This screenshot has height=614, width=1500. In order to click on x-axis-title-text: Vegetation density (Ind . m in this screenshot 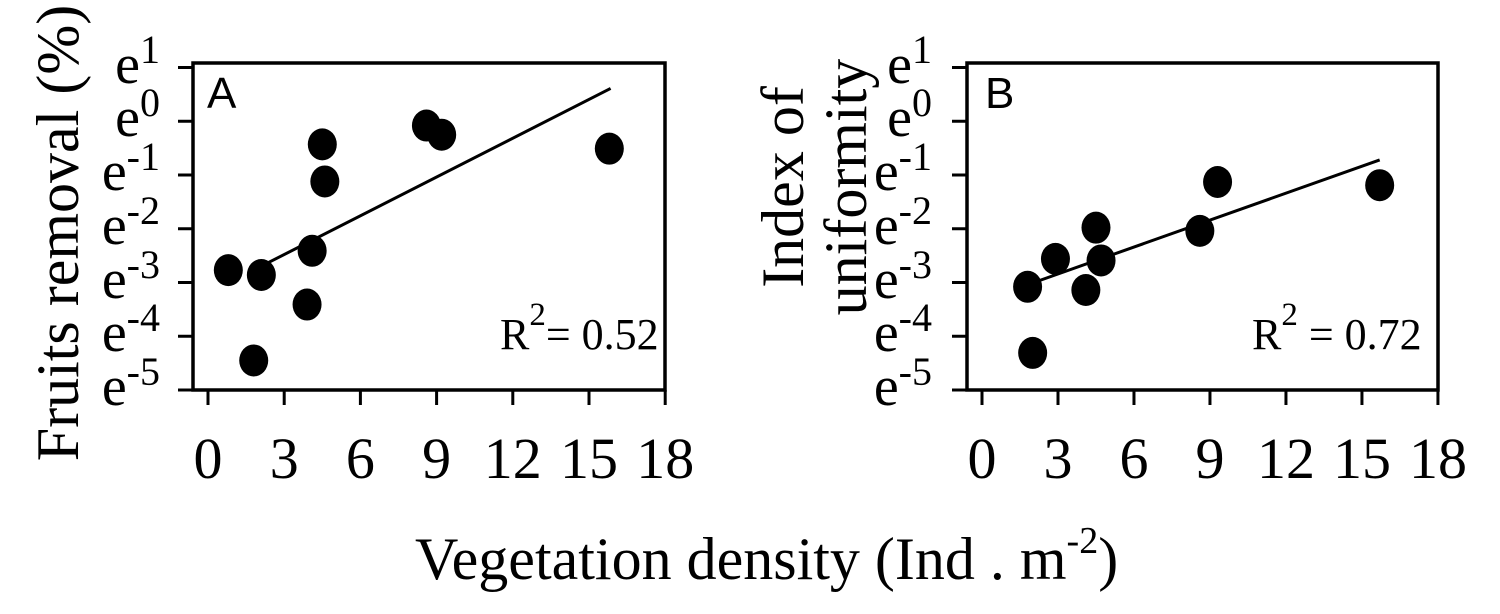, I will do `click(741, 559)`.